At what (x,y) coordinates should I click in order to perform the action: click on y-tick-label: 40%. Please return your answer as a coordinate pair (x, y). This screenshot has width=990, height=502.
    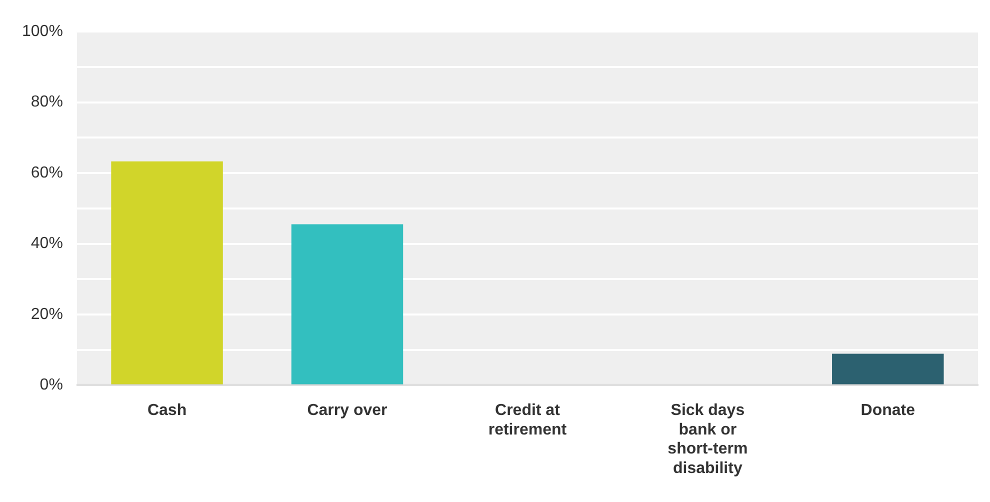
    Looking at the image, I should click on (46, 243).